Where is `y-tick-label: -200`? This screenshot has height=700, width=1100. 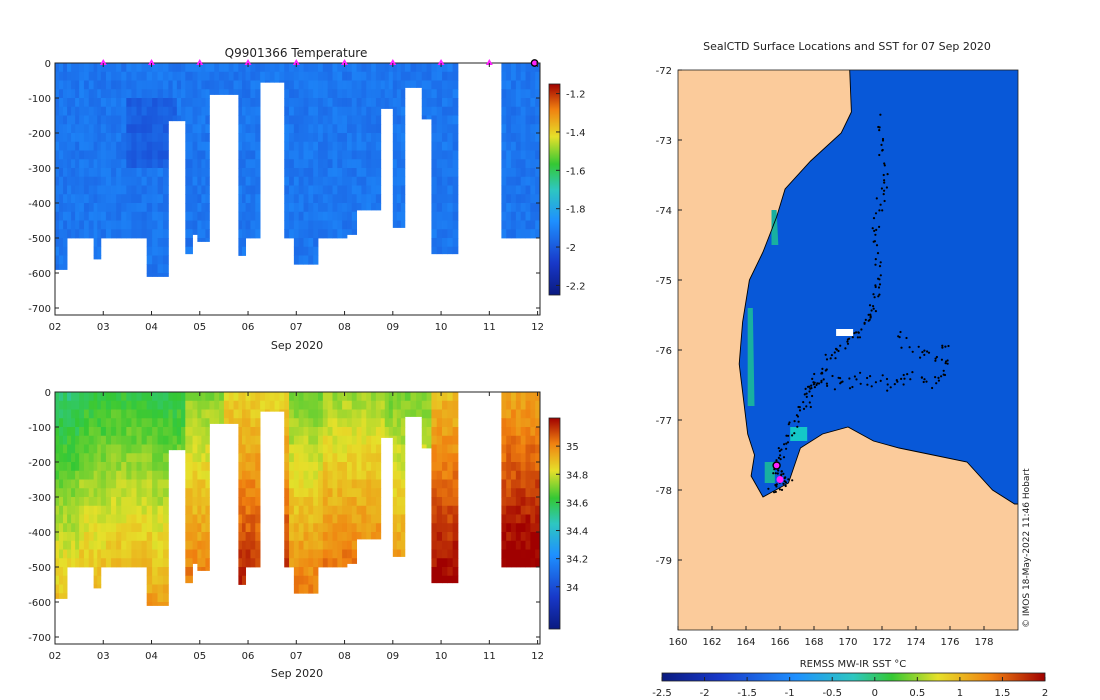
y-tick-label: -200 is located at coordinates (39, 134).